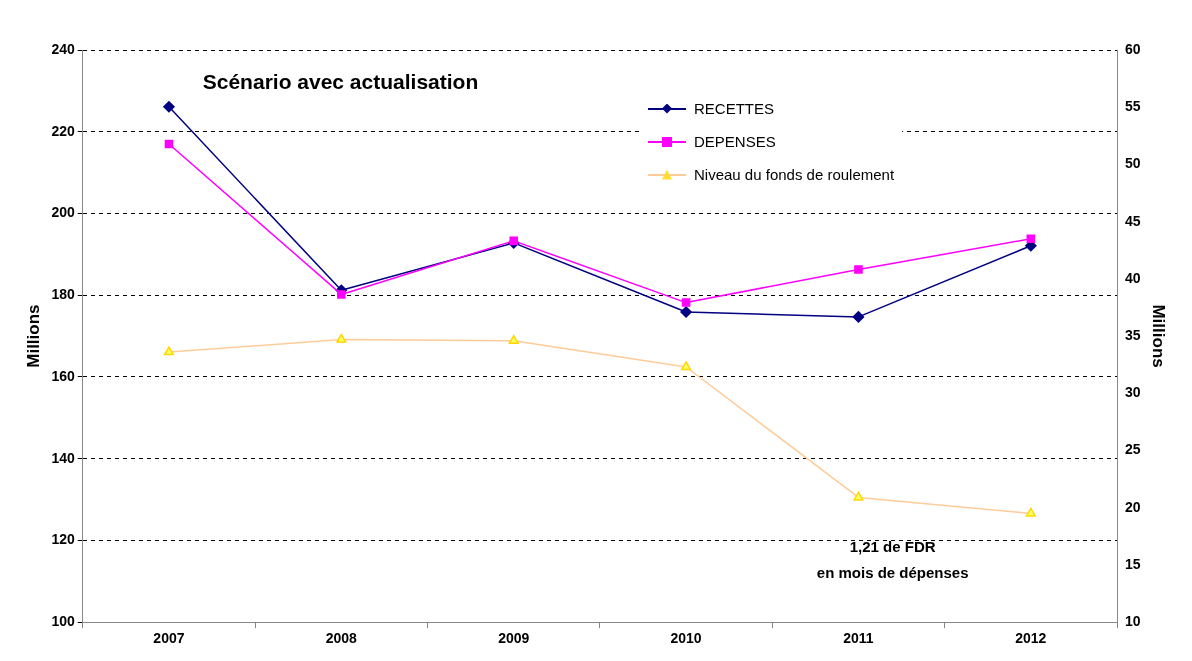 This screenshot has height=661, width=1192. I want to click on x-tick-label: 2009, so click(514, 638).